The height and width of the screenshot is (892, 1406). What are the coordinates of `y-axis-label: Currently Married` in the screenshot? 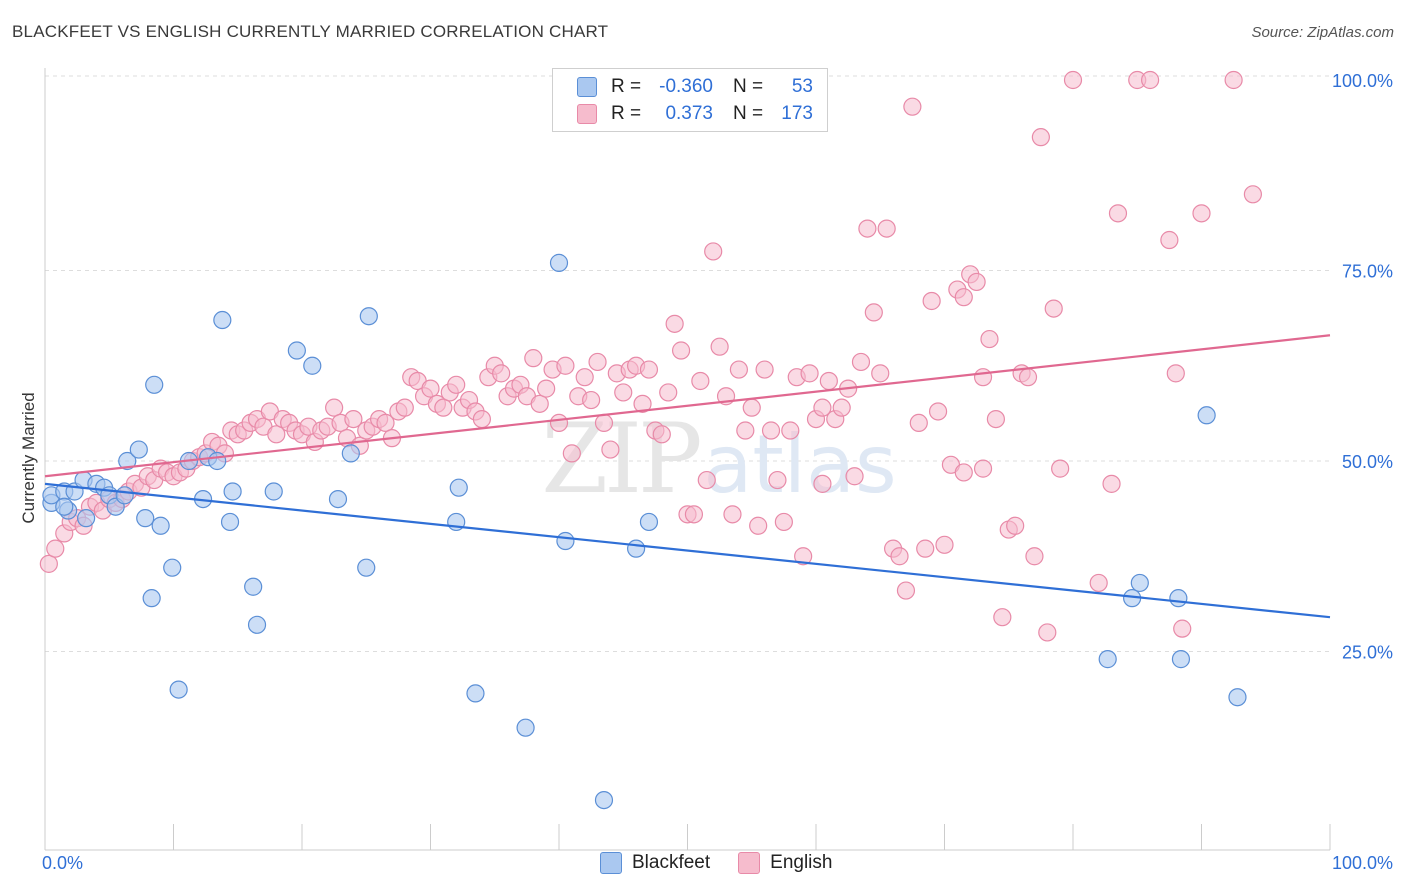 It's located at (28, 457).